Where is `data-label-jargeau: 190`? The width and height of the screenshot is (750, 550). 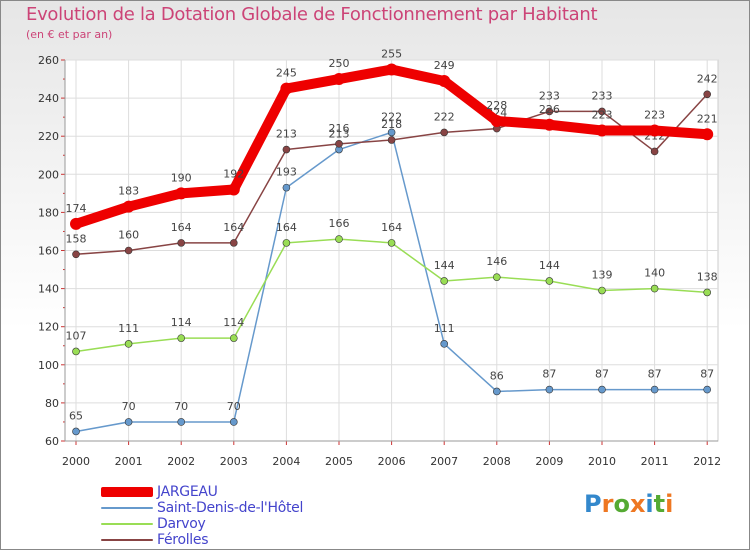 data-label-jargeau: 190 is located at coordinates (181, 177).